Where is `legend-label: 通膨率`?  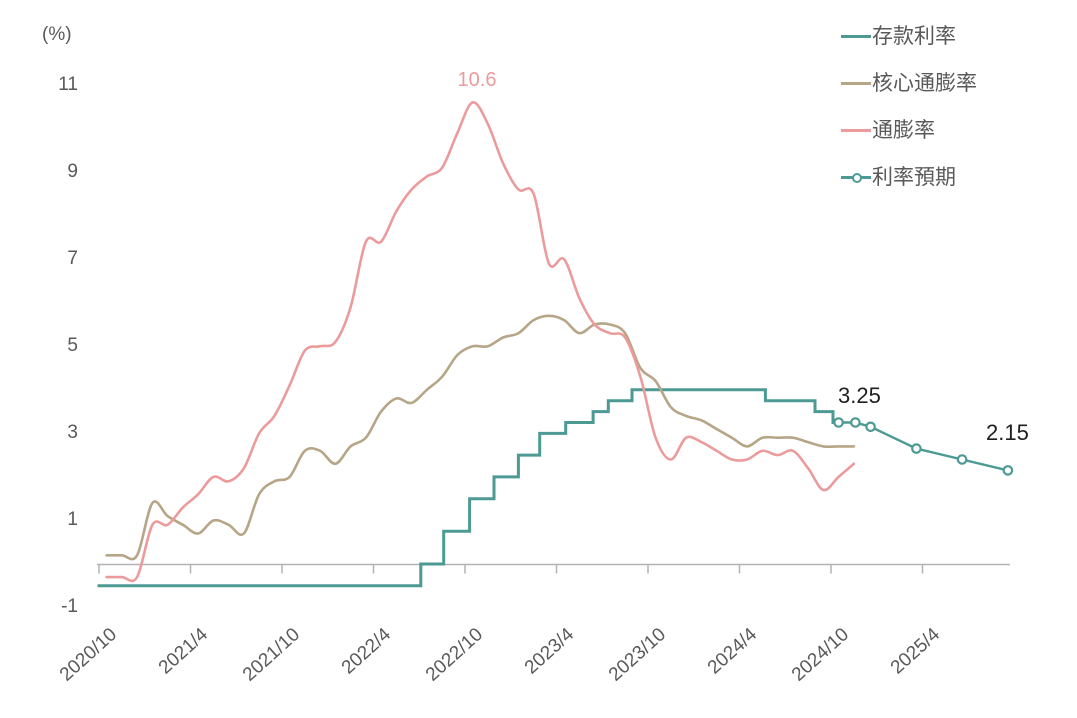 legend-label: 通膨率 is located at coordinates (903, 130).